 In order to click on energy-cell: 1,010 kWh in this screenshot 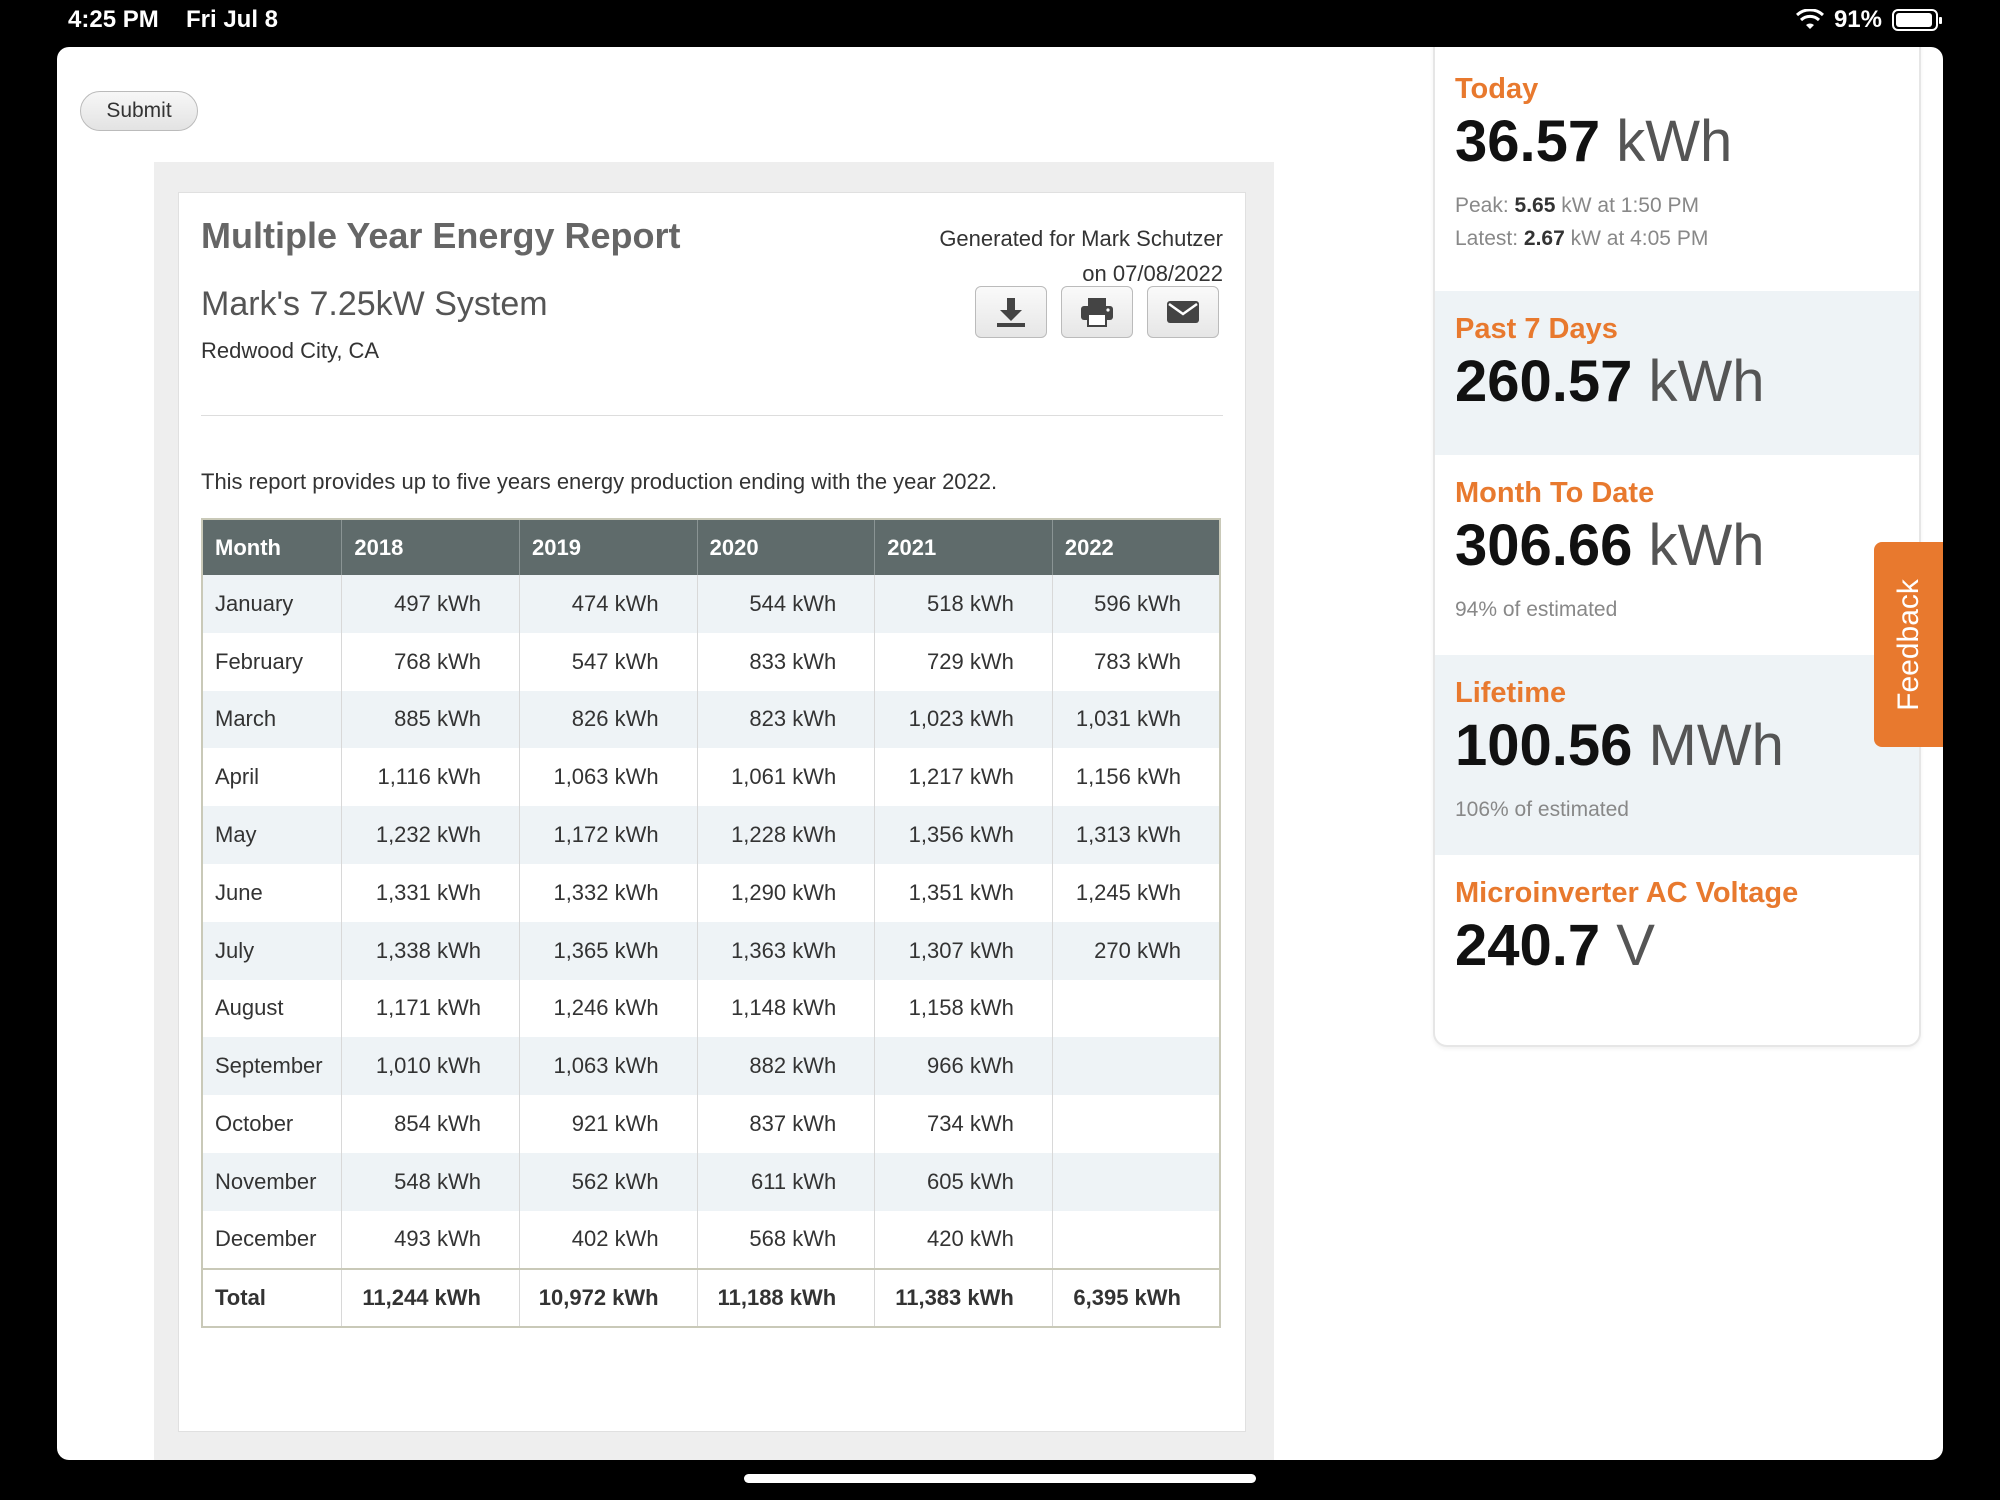, I will do `click(430, 1066)`.